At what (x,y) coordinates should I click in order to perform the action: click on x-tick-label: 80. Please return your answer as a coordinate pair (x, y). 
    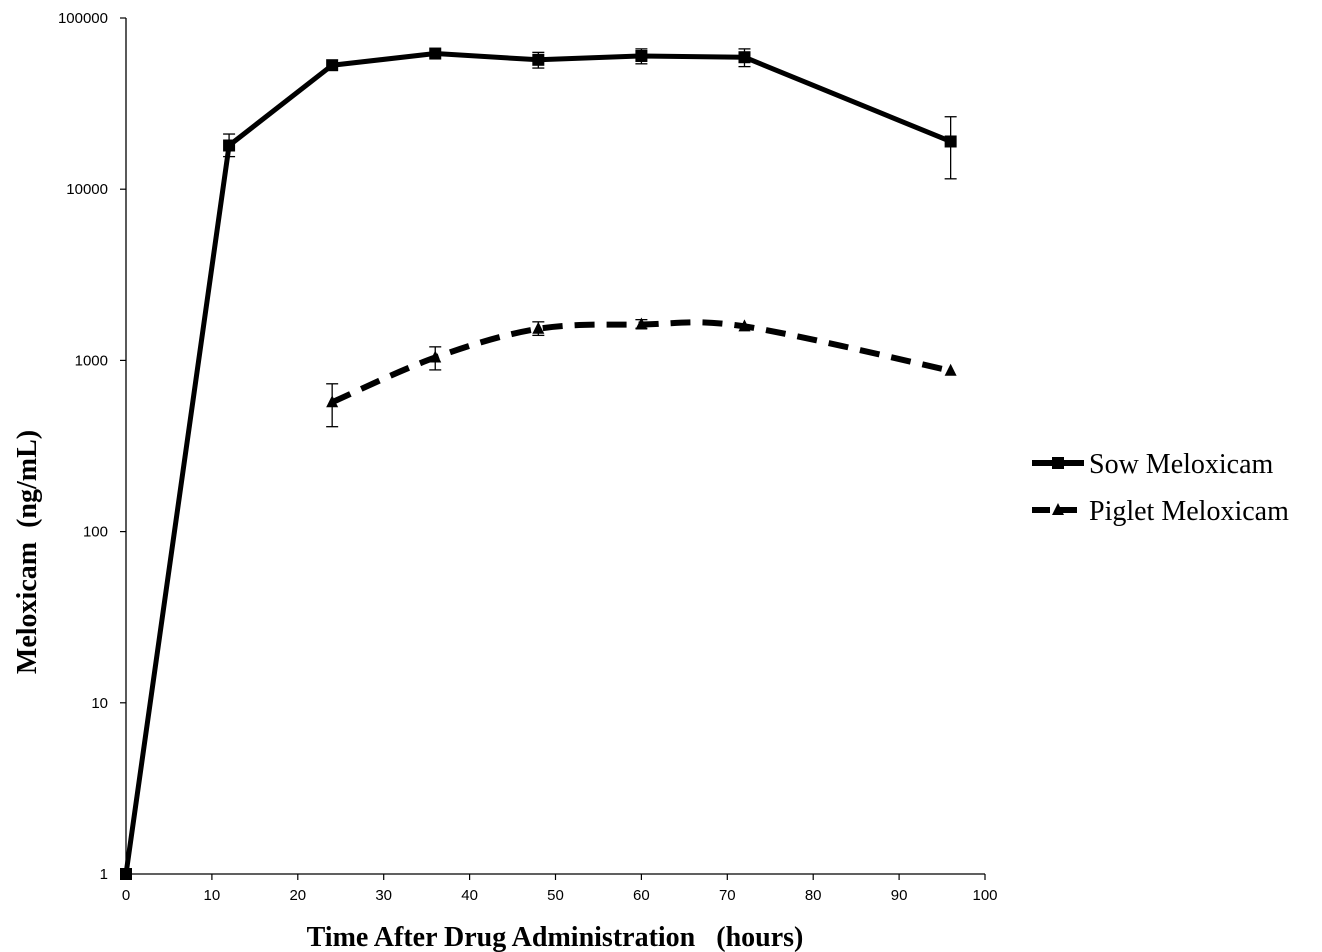
    Looking at the image, I should click on (813, 895).